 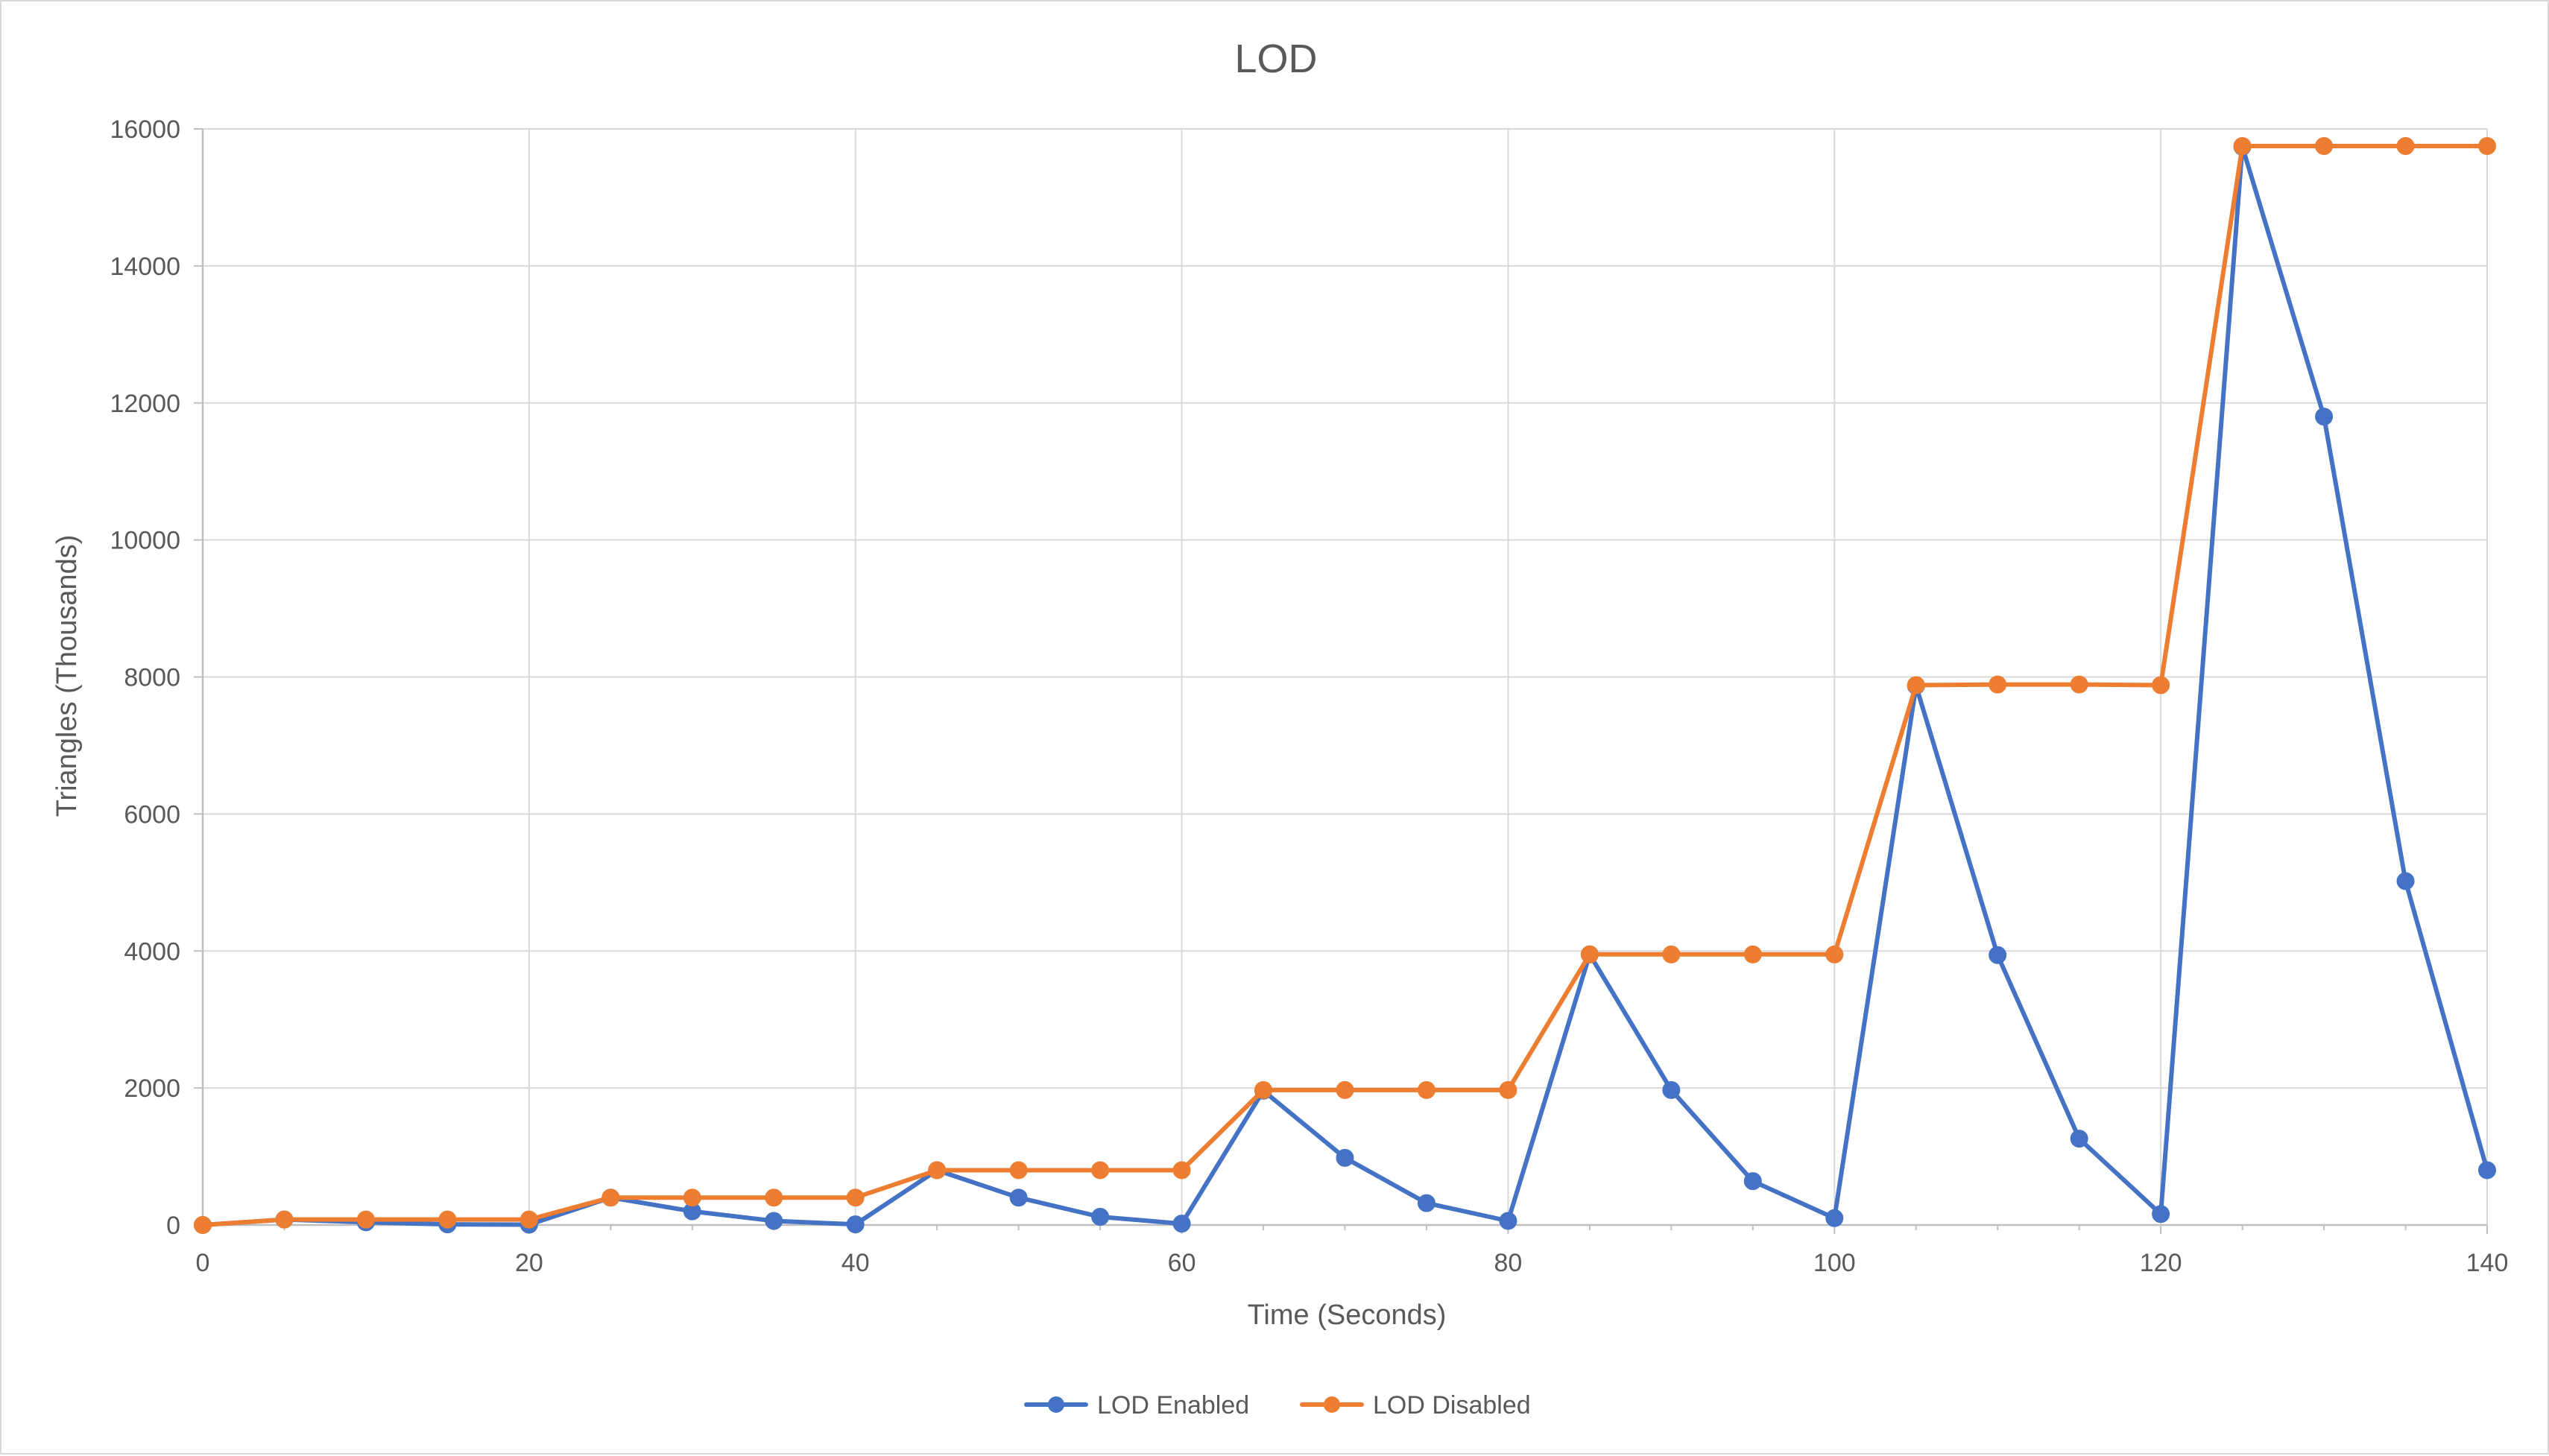 I want to click on y-tick-label: 4000, so click(x=152, y=951).